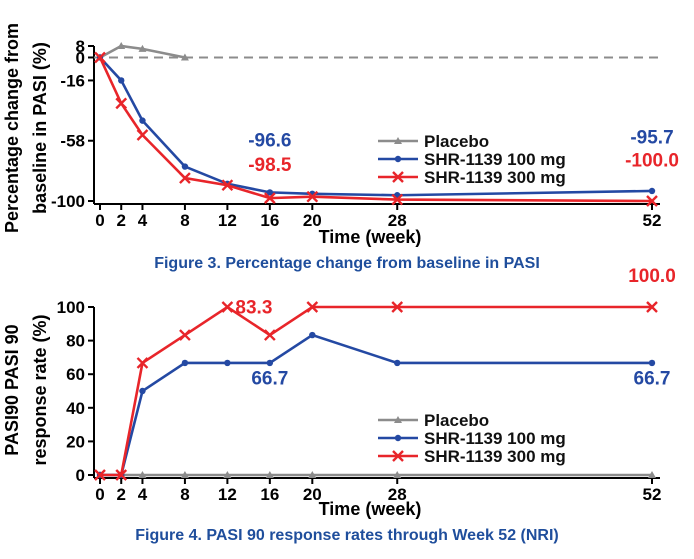 This screenshot has width=694, height=559. Describe the element at coordinates (376, 474) in the screenshot. I see `series-placebo` at that location.